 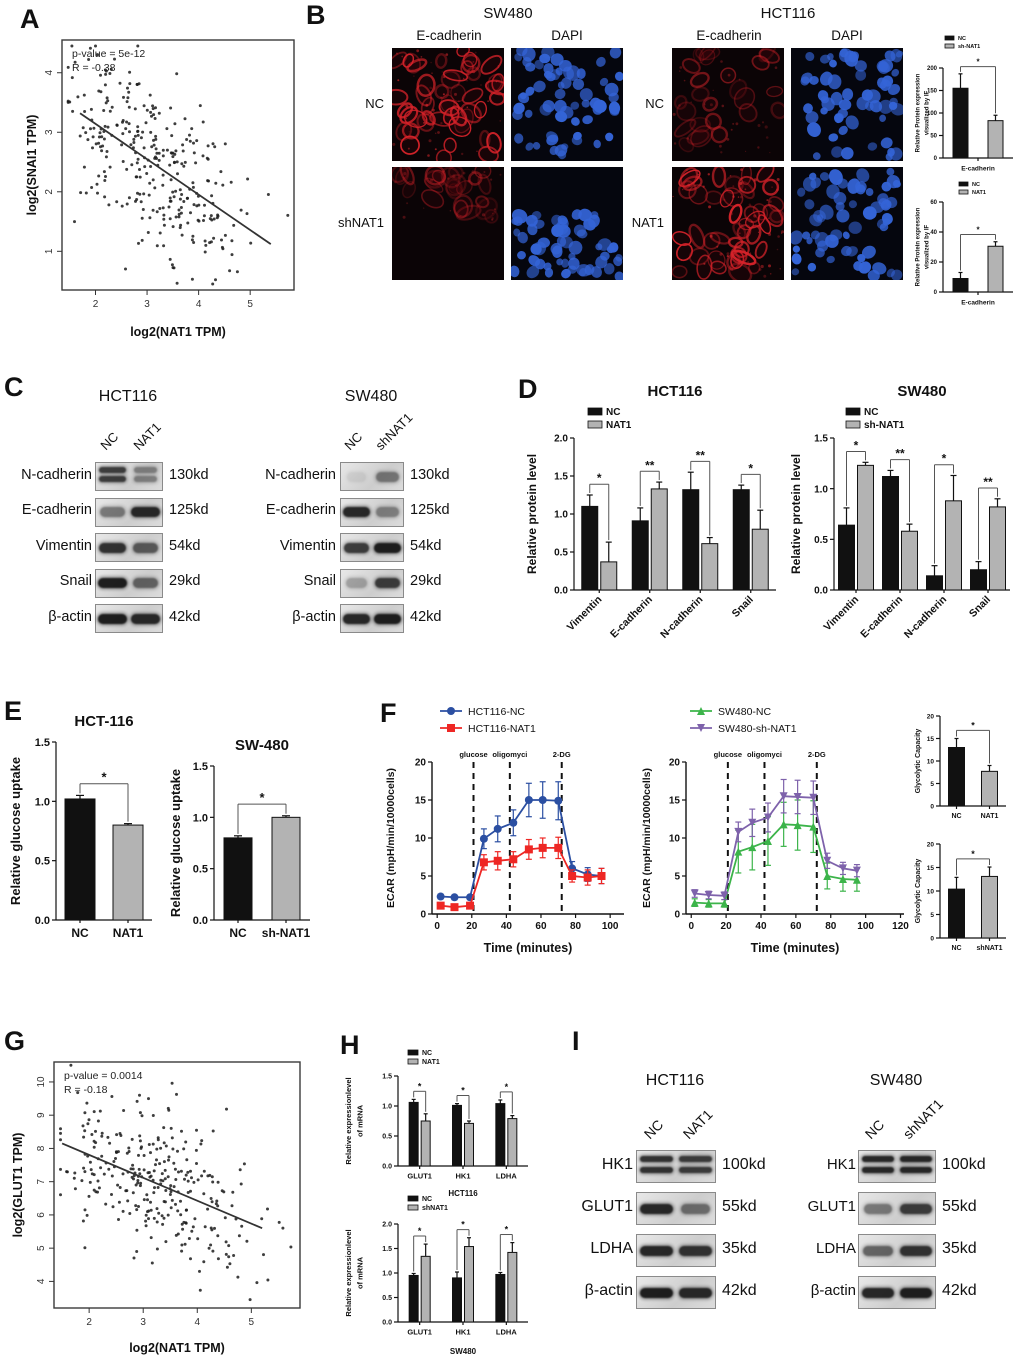 What do you see at coordinates (932, 915) in the screenshot?
I see `svg-text: 5` at bounding box center [932, 915].